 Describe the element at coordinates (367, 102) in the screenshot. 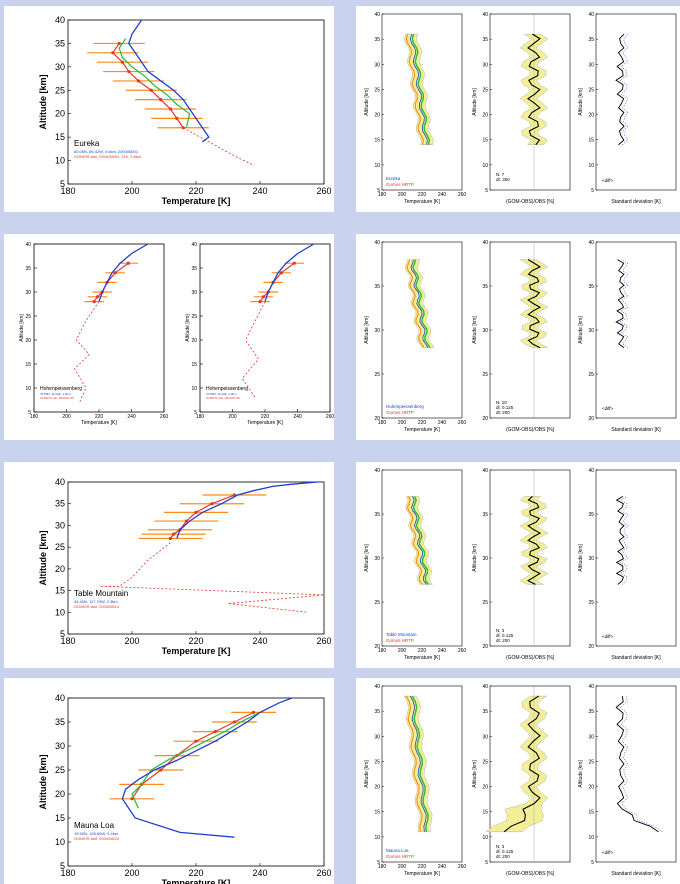

I see `compare-y-label: Altitude [km]` at that location.